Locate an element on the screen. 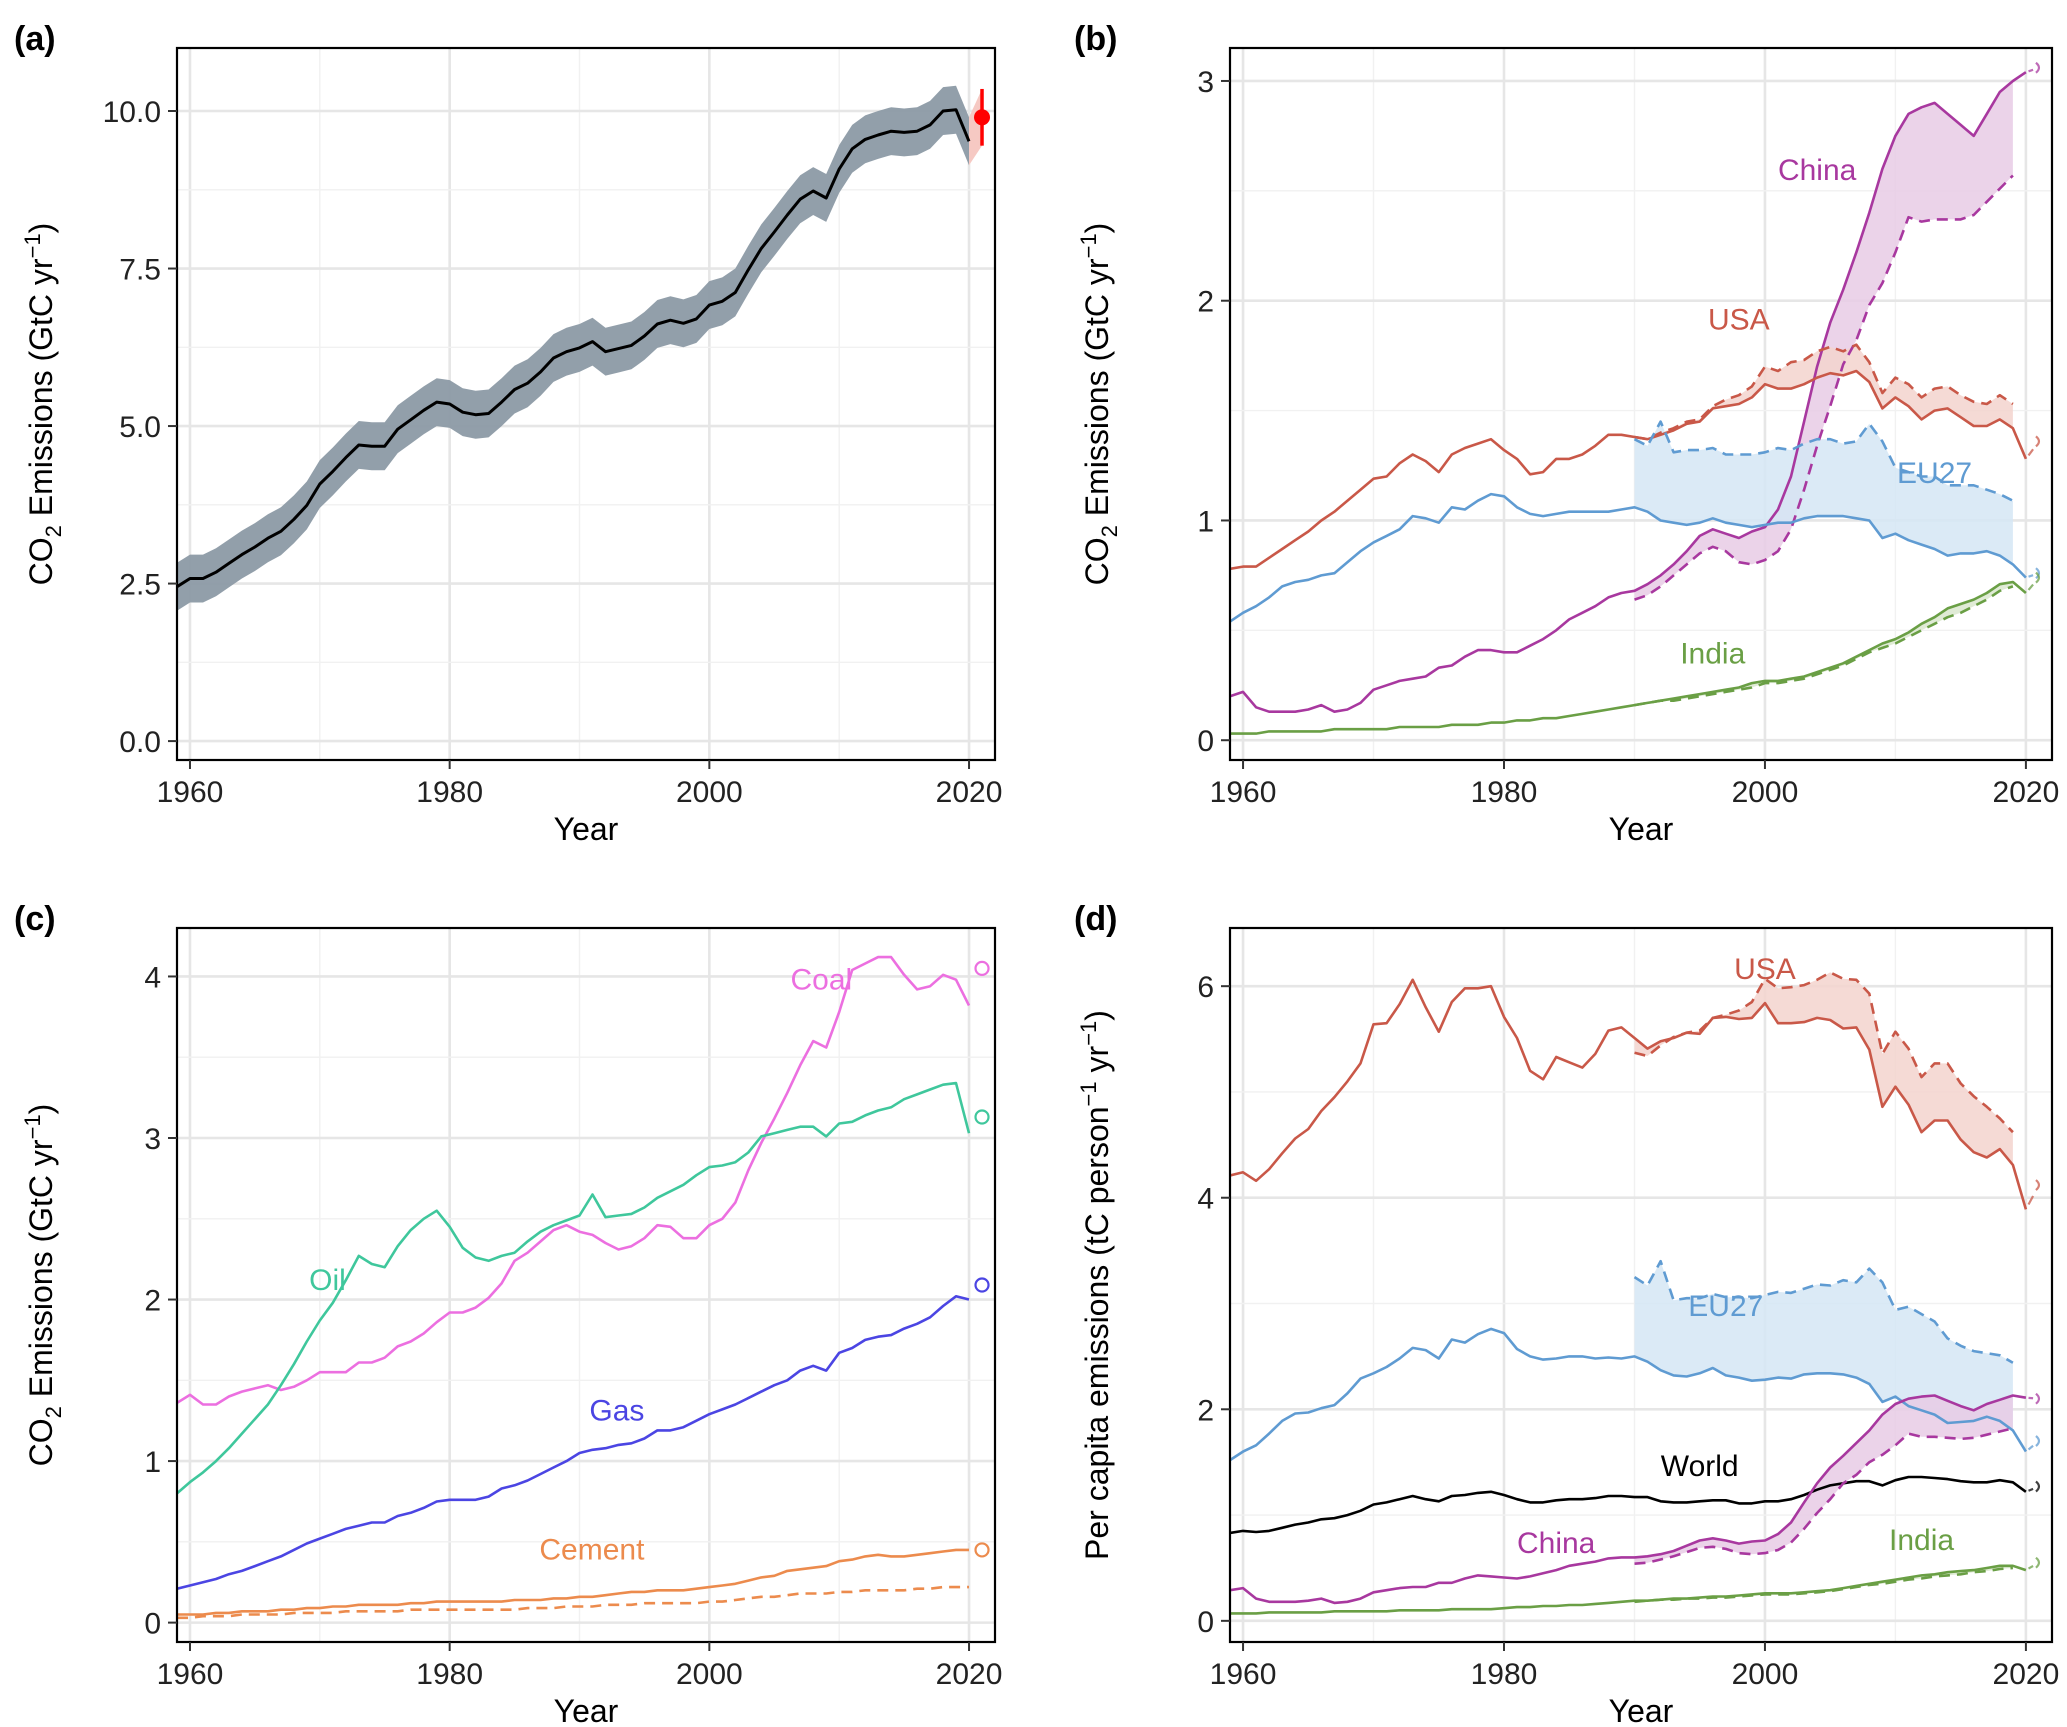 The width and height of the screenshot is (2067, 1727). y-axis-title-mid: yr is located at coordinates (1097, 1063).